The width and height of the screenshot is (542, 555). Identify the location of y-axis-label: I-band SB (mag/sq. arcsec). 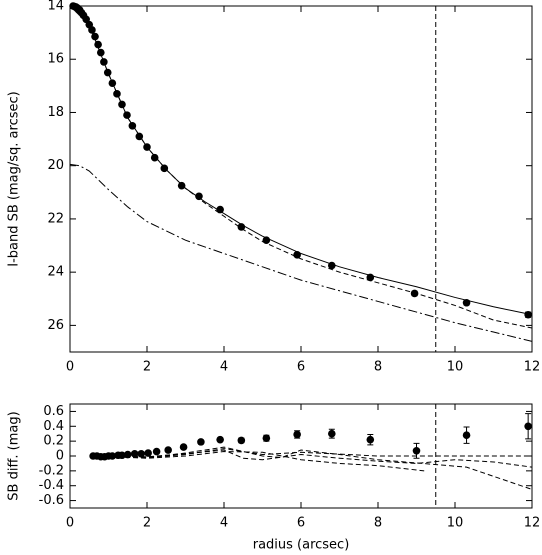
(14, 178).